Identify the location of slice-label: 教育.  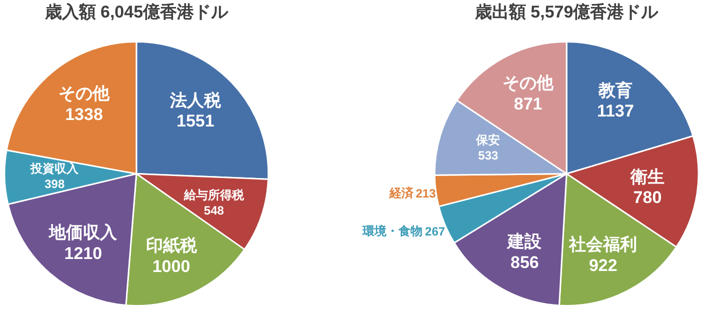
(614, 90).